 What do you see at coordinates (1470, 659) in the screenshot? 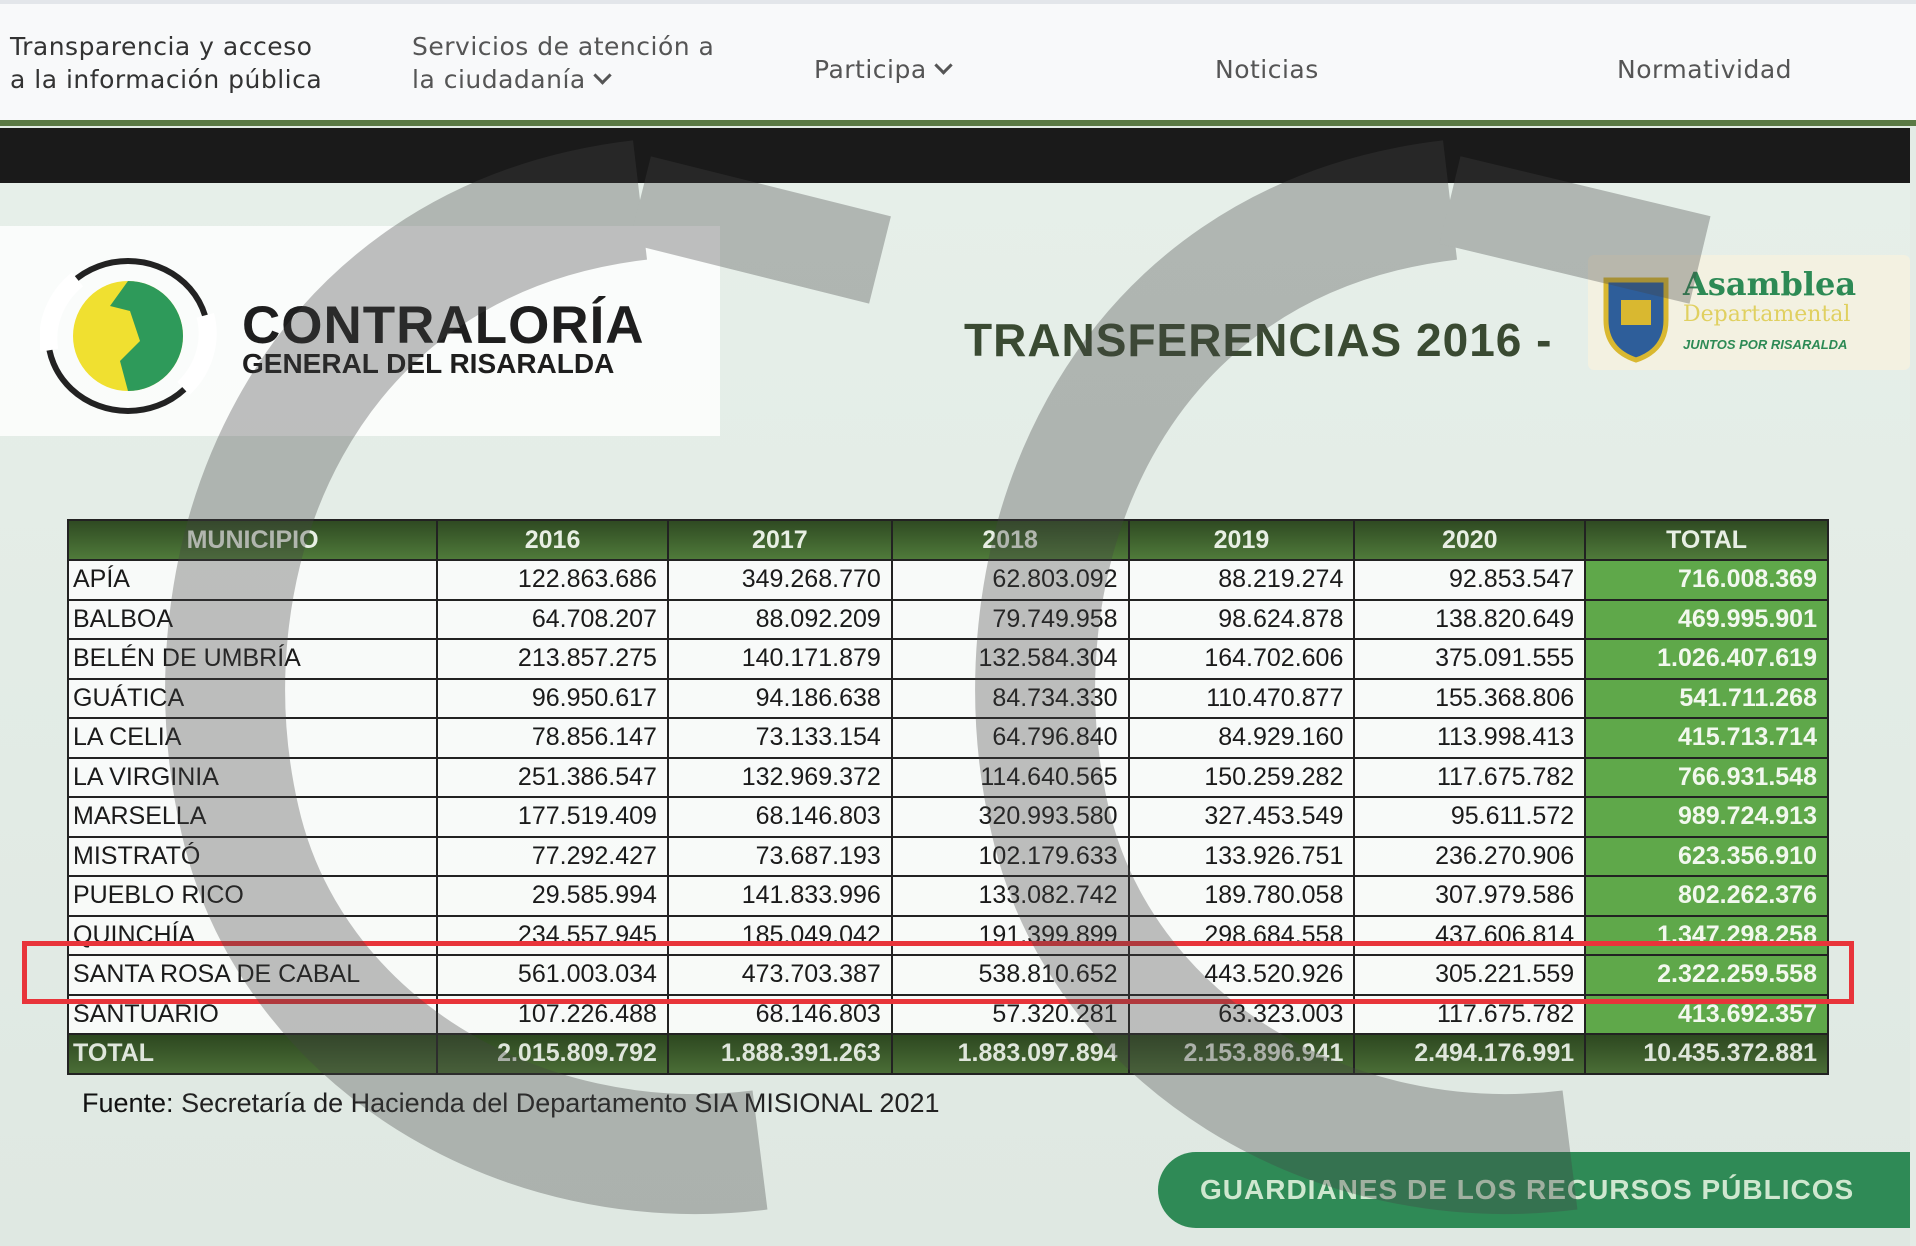
I see `value-cell: 375.091.555` at bounding box center [1470, 659].